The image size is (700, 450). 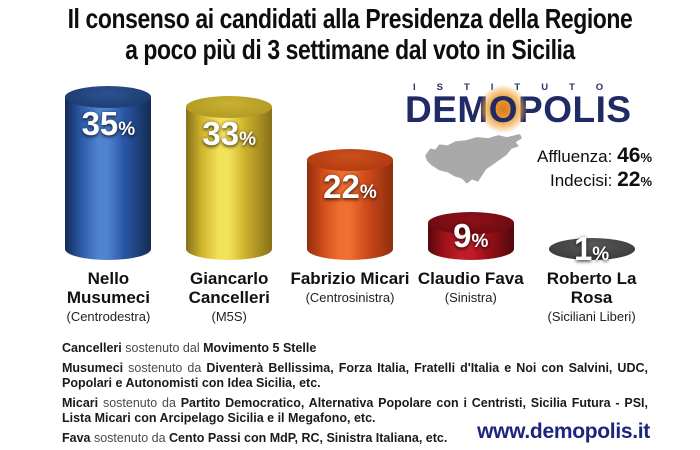 What do you see at coordinates (350, 278) in the screenshot?
I see `candidate-name: Fabrizio Micari` at bounding box center [350, 278].